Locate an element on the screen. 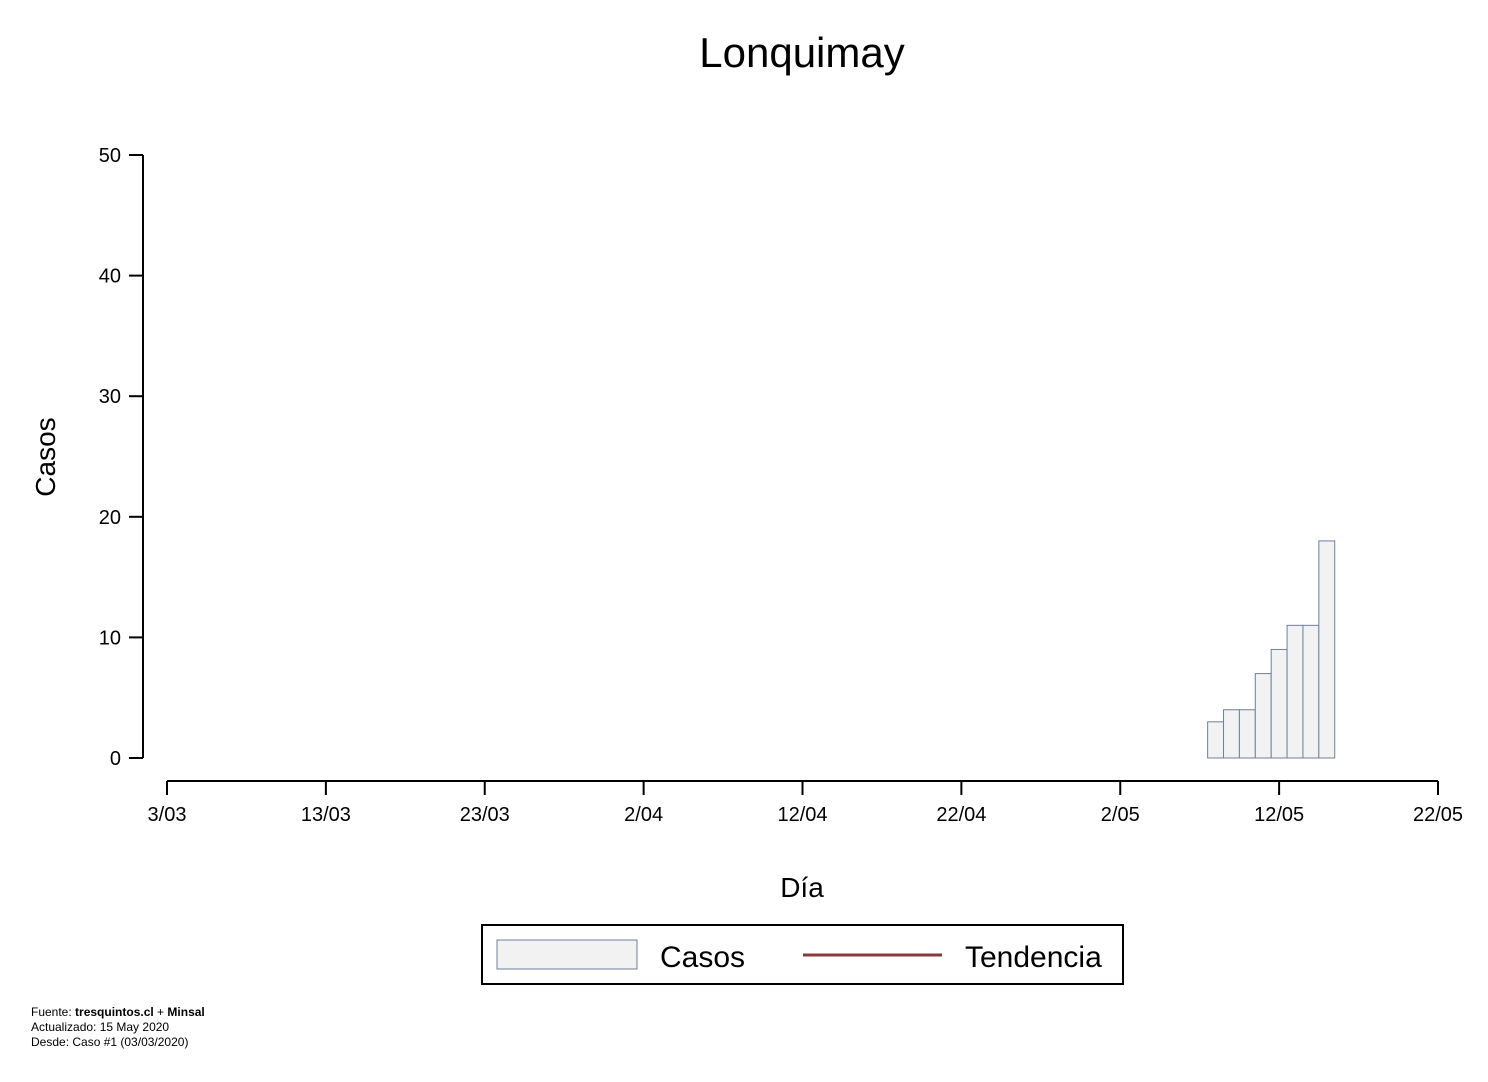  x-tick-label: 2/04 is located at coordinates (643, 815).